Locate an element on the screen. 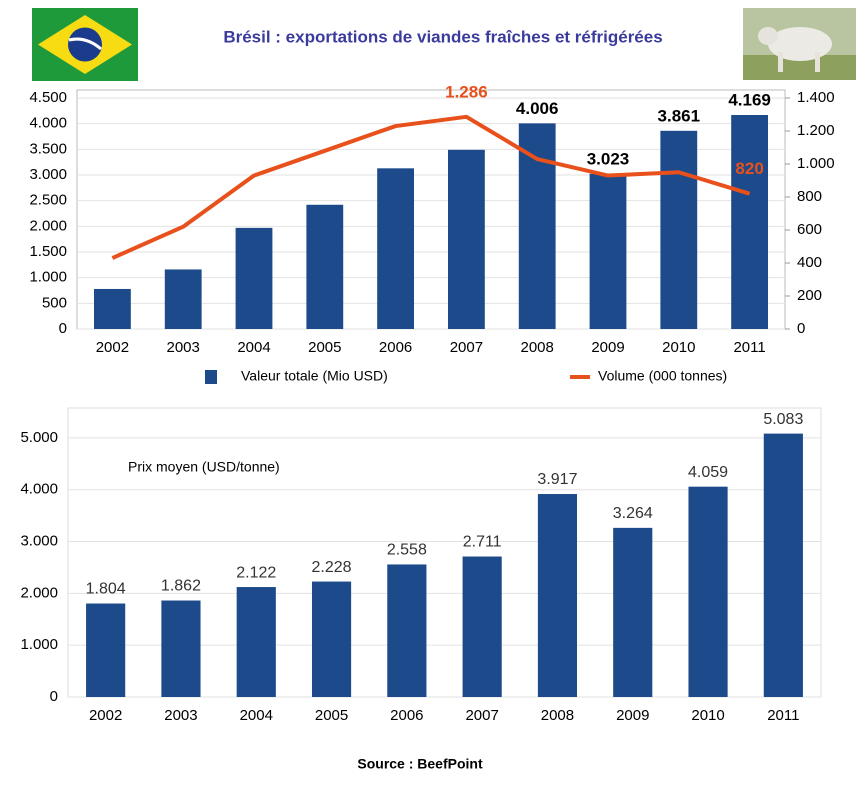  source: Source : BeefPoint is located at coordinates (420, 764).